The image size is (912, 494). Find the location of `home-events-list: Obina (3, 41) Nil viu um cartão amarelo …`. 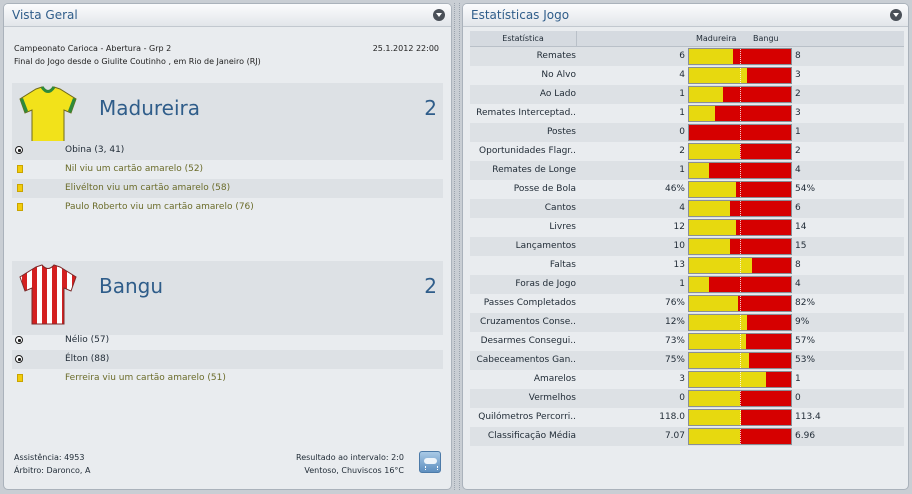

home-events-list: Obina (3, 41) Nil viu um cartão amarelo … is located at coordinates (227, 179).